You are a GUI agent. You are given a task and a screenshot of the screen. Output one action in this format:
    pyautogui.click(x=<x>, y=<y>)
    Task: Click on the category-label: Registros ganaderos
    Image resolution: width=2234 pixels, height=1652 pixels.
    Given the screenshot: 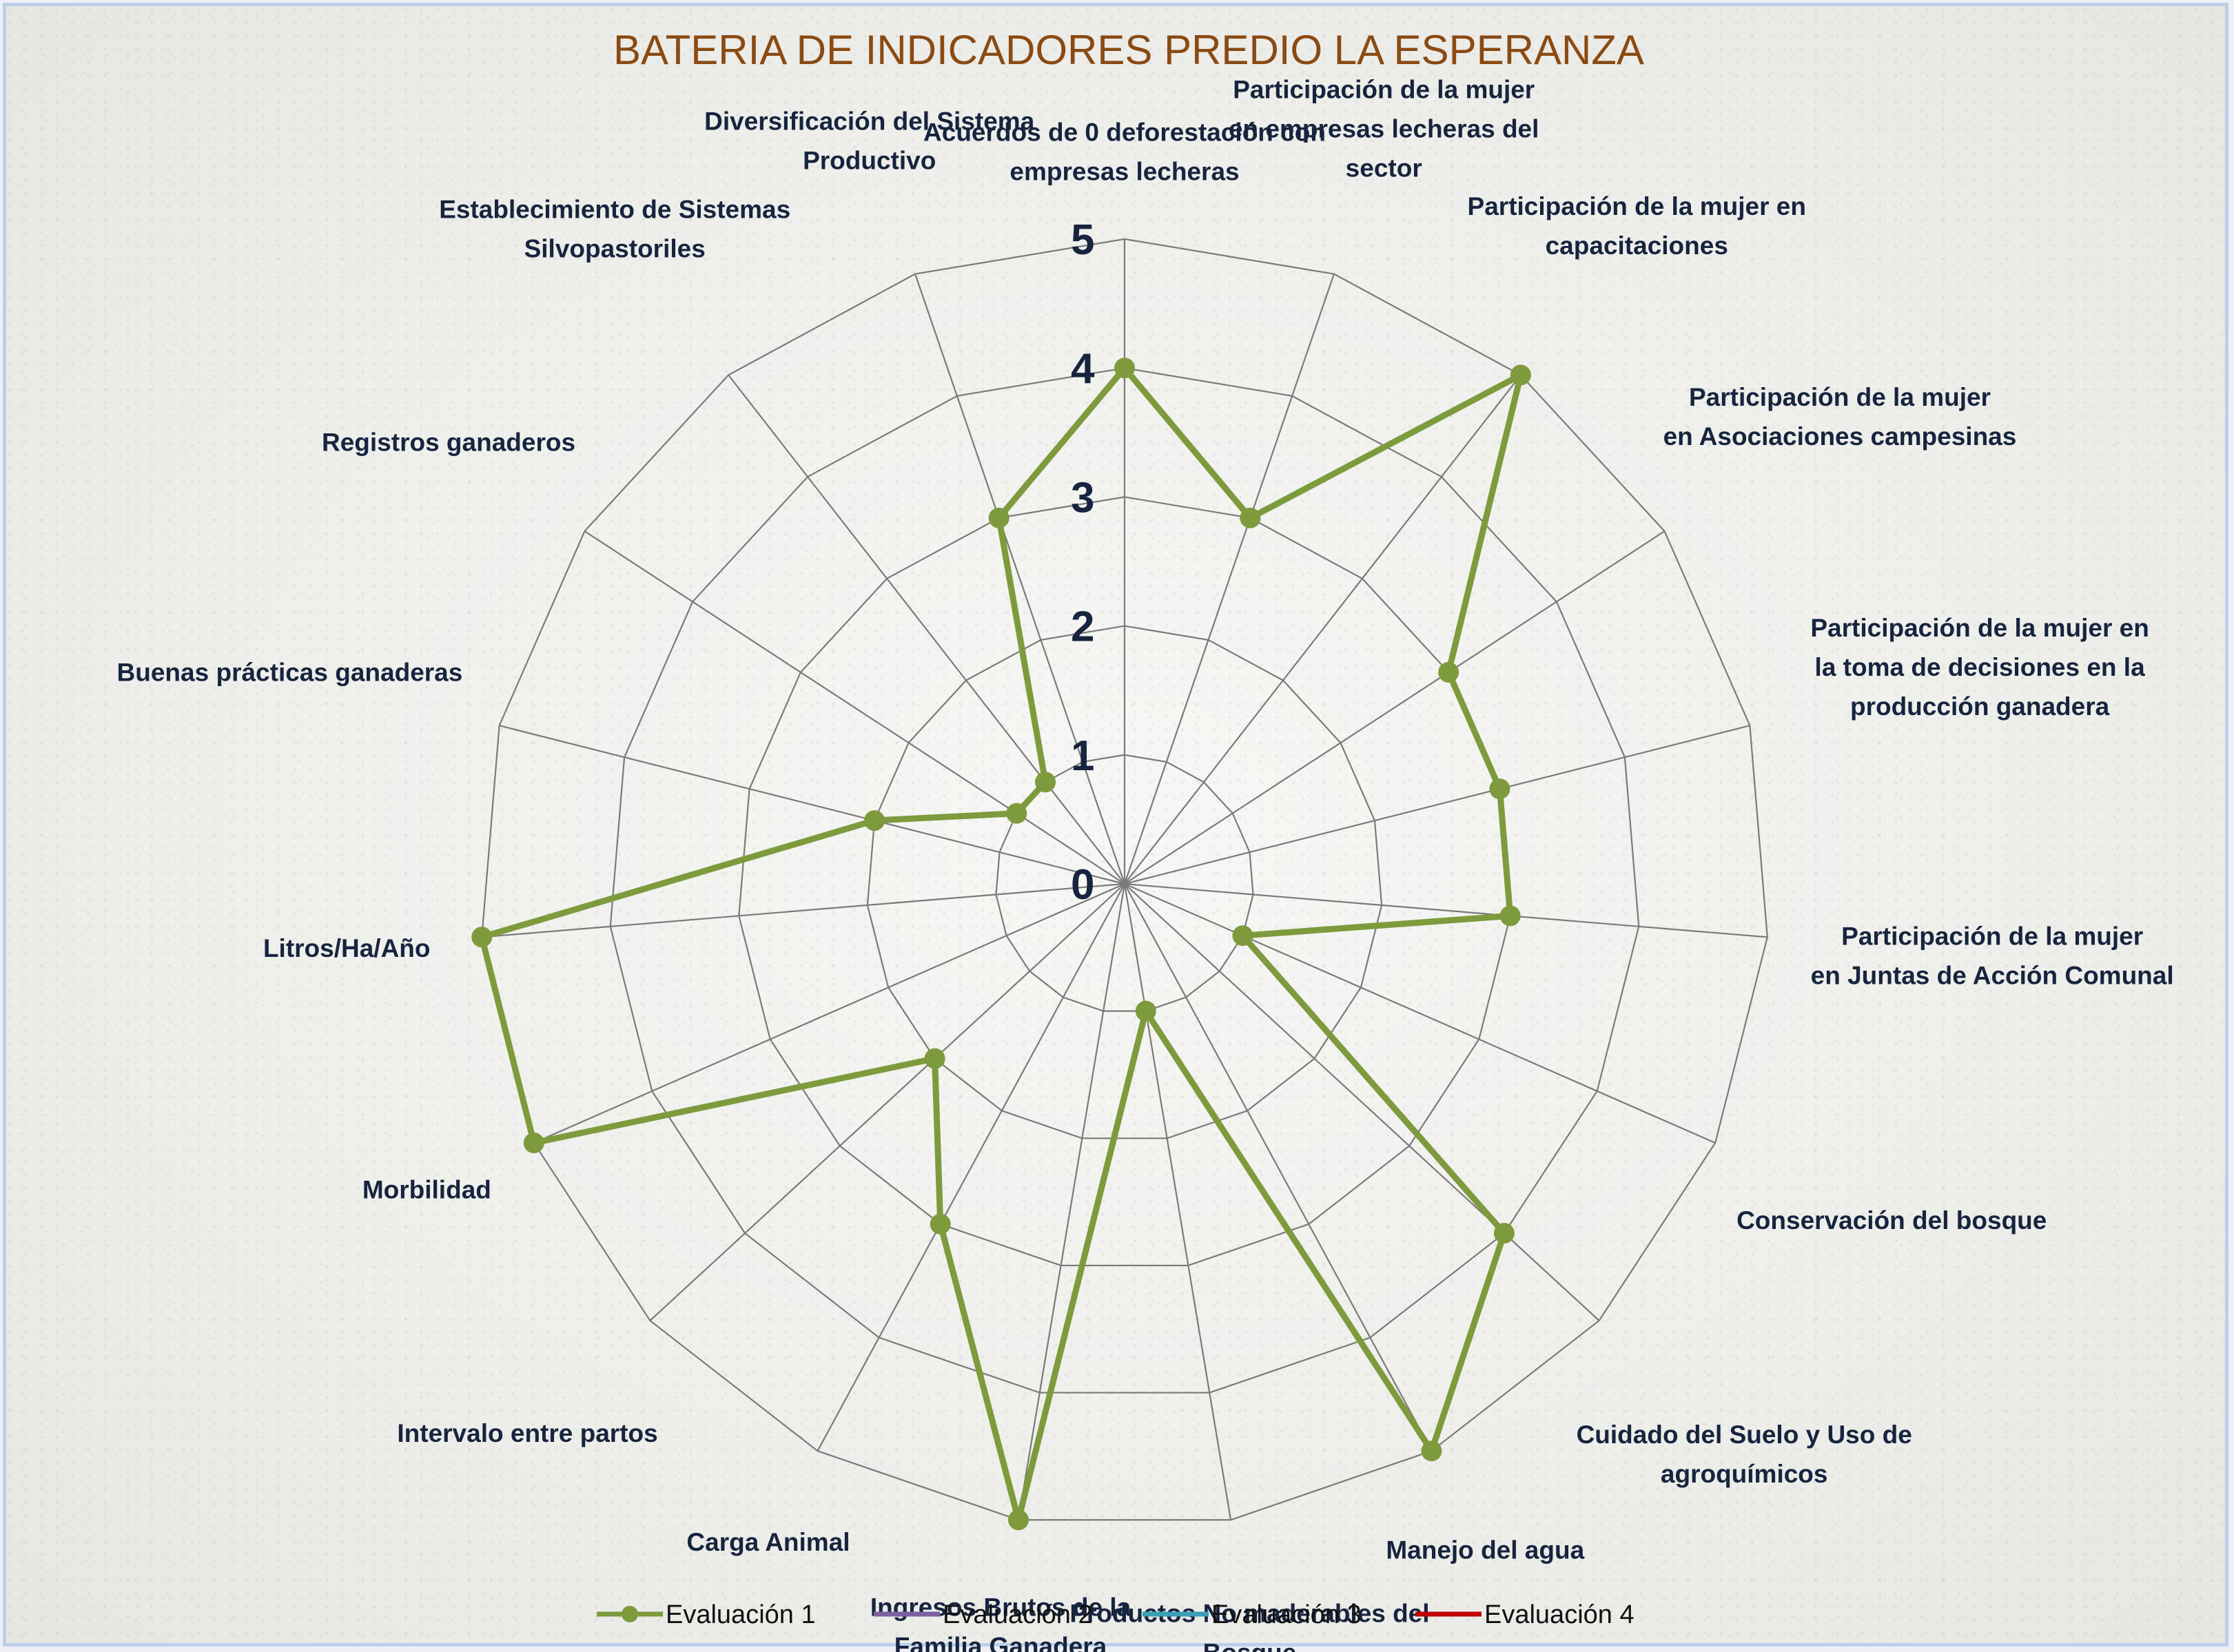 What is the action you would take?
    pyautogui.click(x=448, y=443)
    